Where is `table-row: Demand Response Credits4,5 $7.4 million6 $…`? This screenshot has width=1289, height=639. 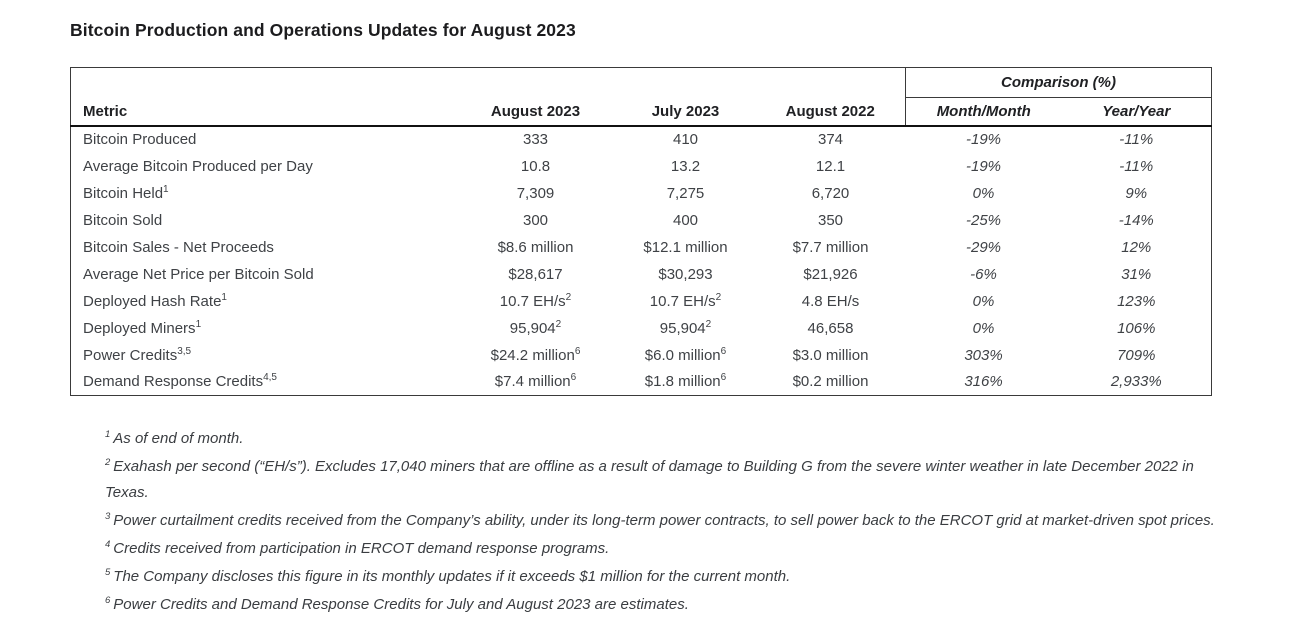 table-row: Demand Response Credits4,5 $7.4 million6 $… is located at coordinates (641, 382).